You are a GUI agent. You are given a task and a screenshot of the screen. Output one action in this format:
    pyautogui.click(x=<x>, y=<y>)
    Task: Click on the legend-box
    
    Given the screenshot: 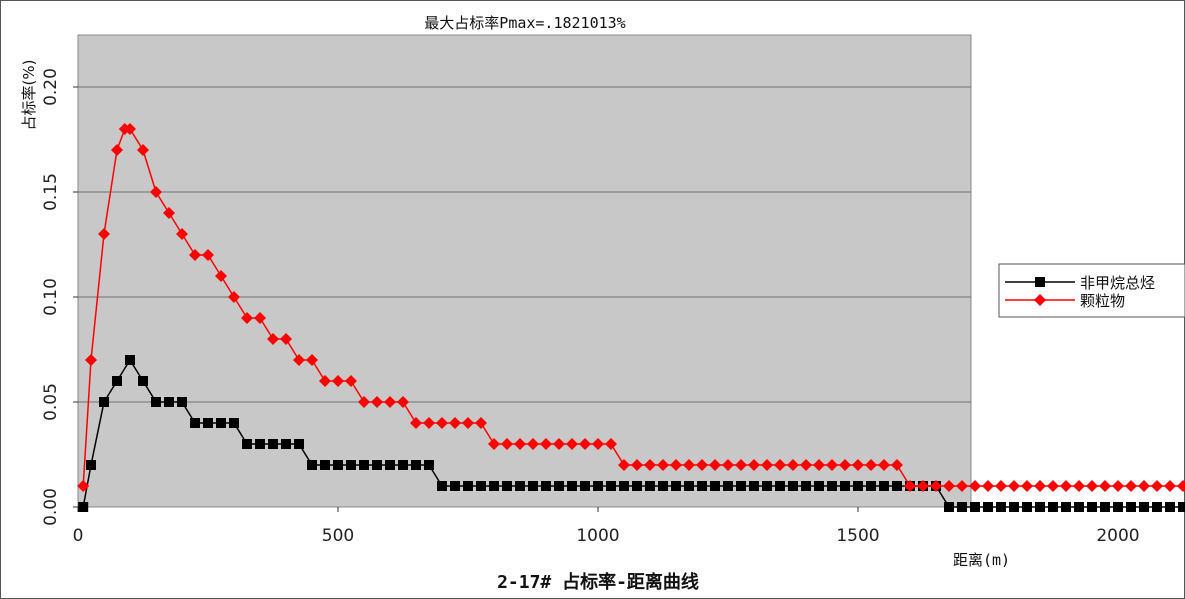 What is the action you would take?
    pyautogui.click(x=1091, y=290)
    